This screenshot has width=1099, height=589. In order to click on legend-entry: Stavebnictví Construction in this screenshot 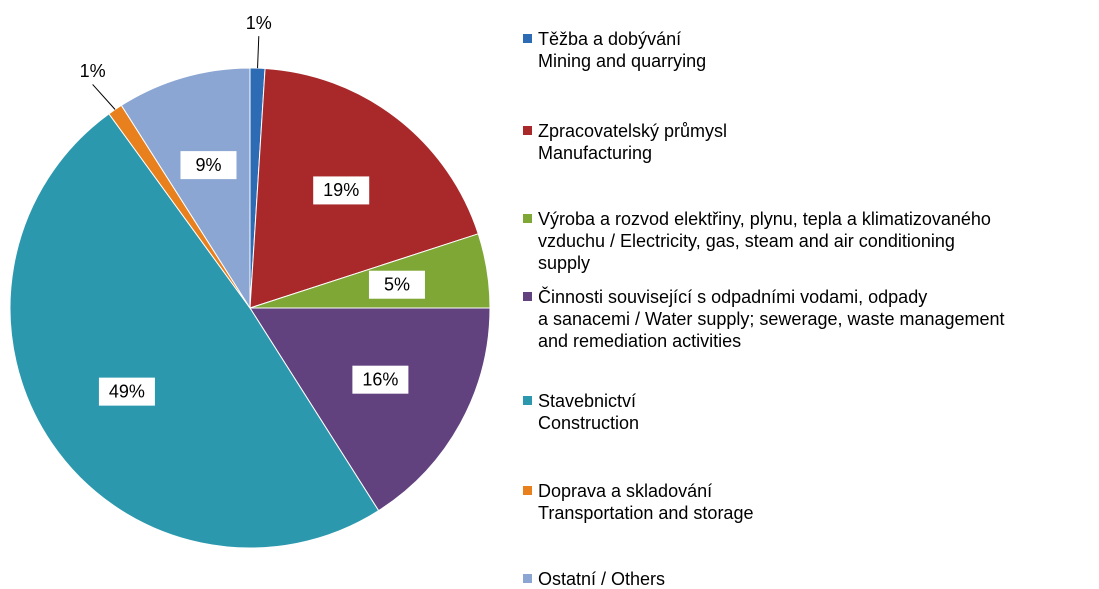, I will do `click(589, 412)`.